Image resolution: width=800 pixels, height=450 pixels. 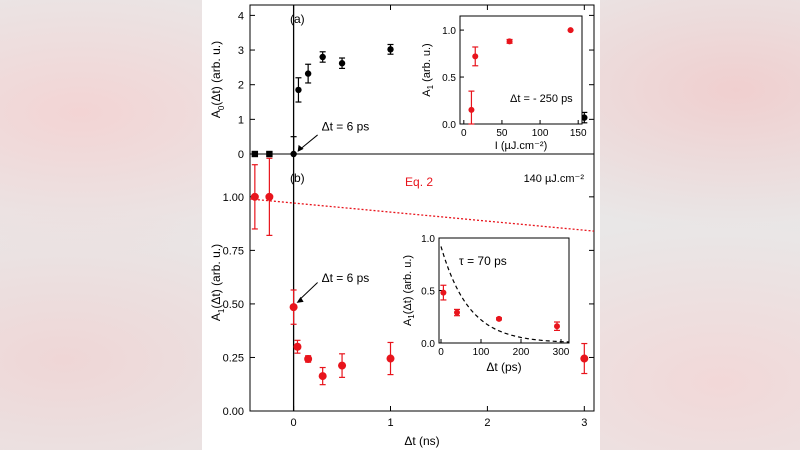 What do you see at coordinates (521, 70) in the screenshot?
I see `inset-a-frame` at bounding box center [521, 70].